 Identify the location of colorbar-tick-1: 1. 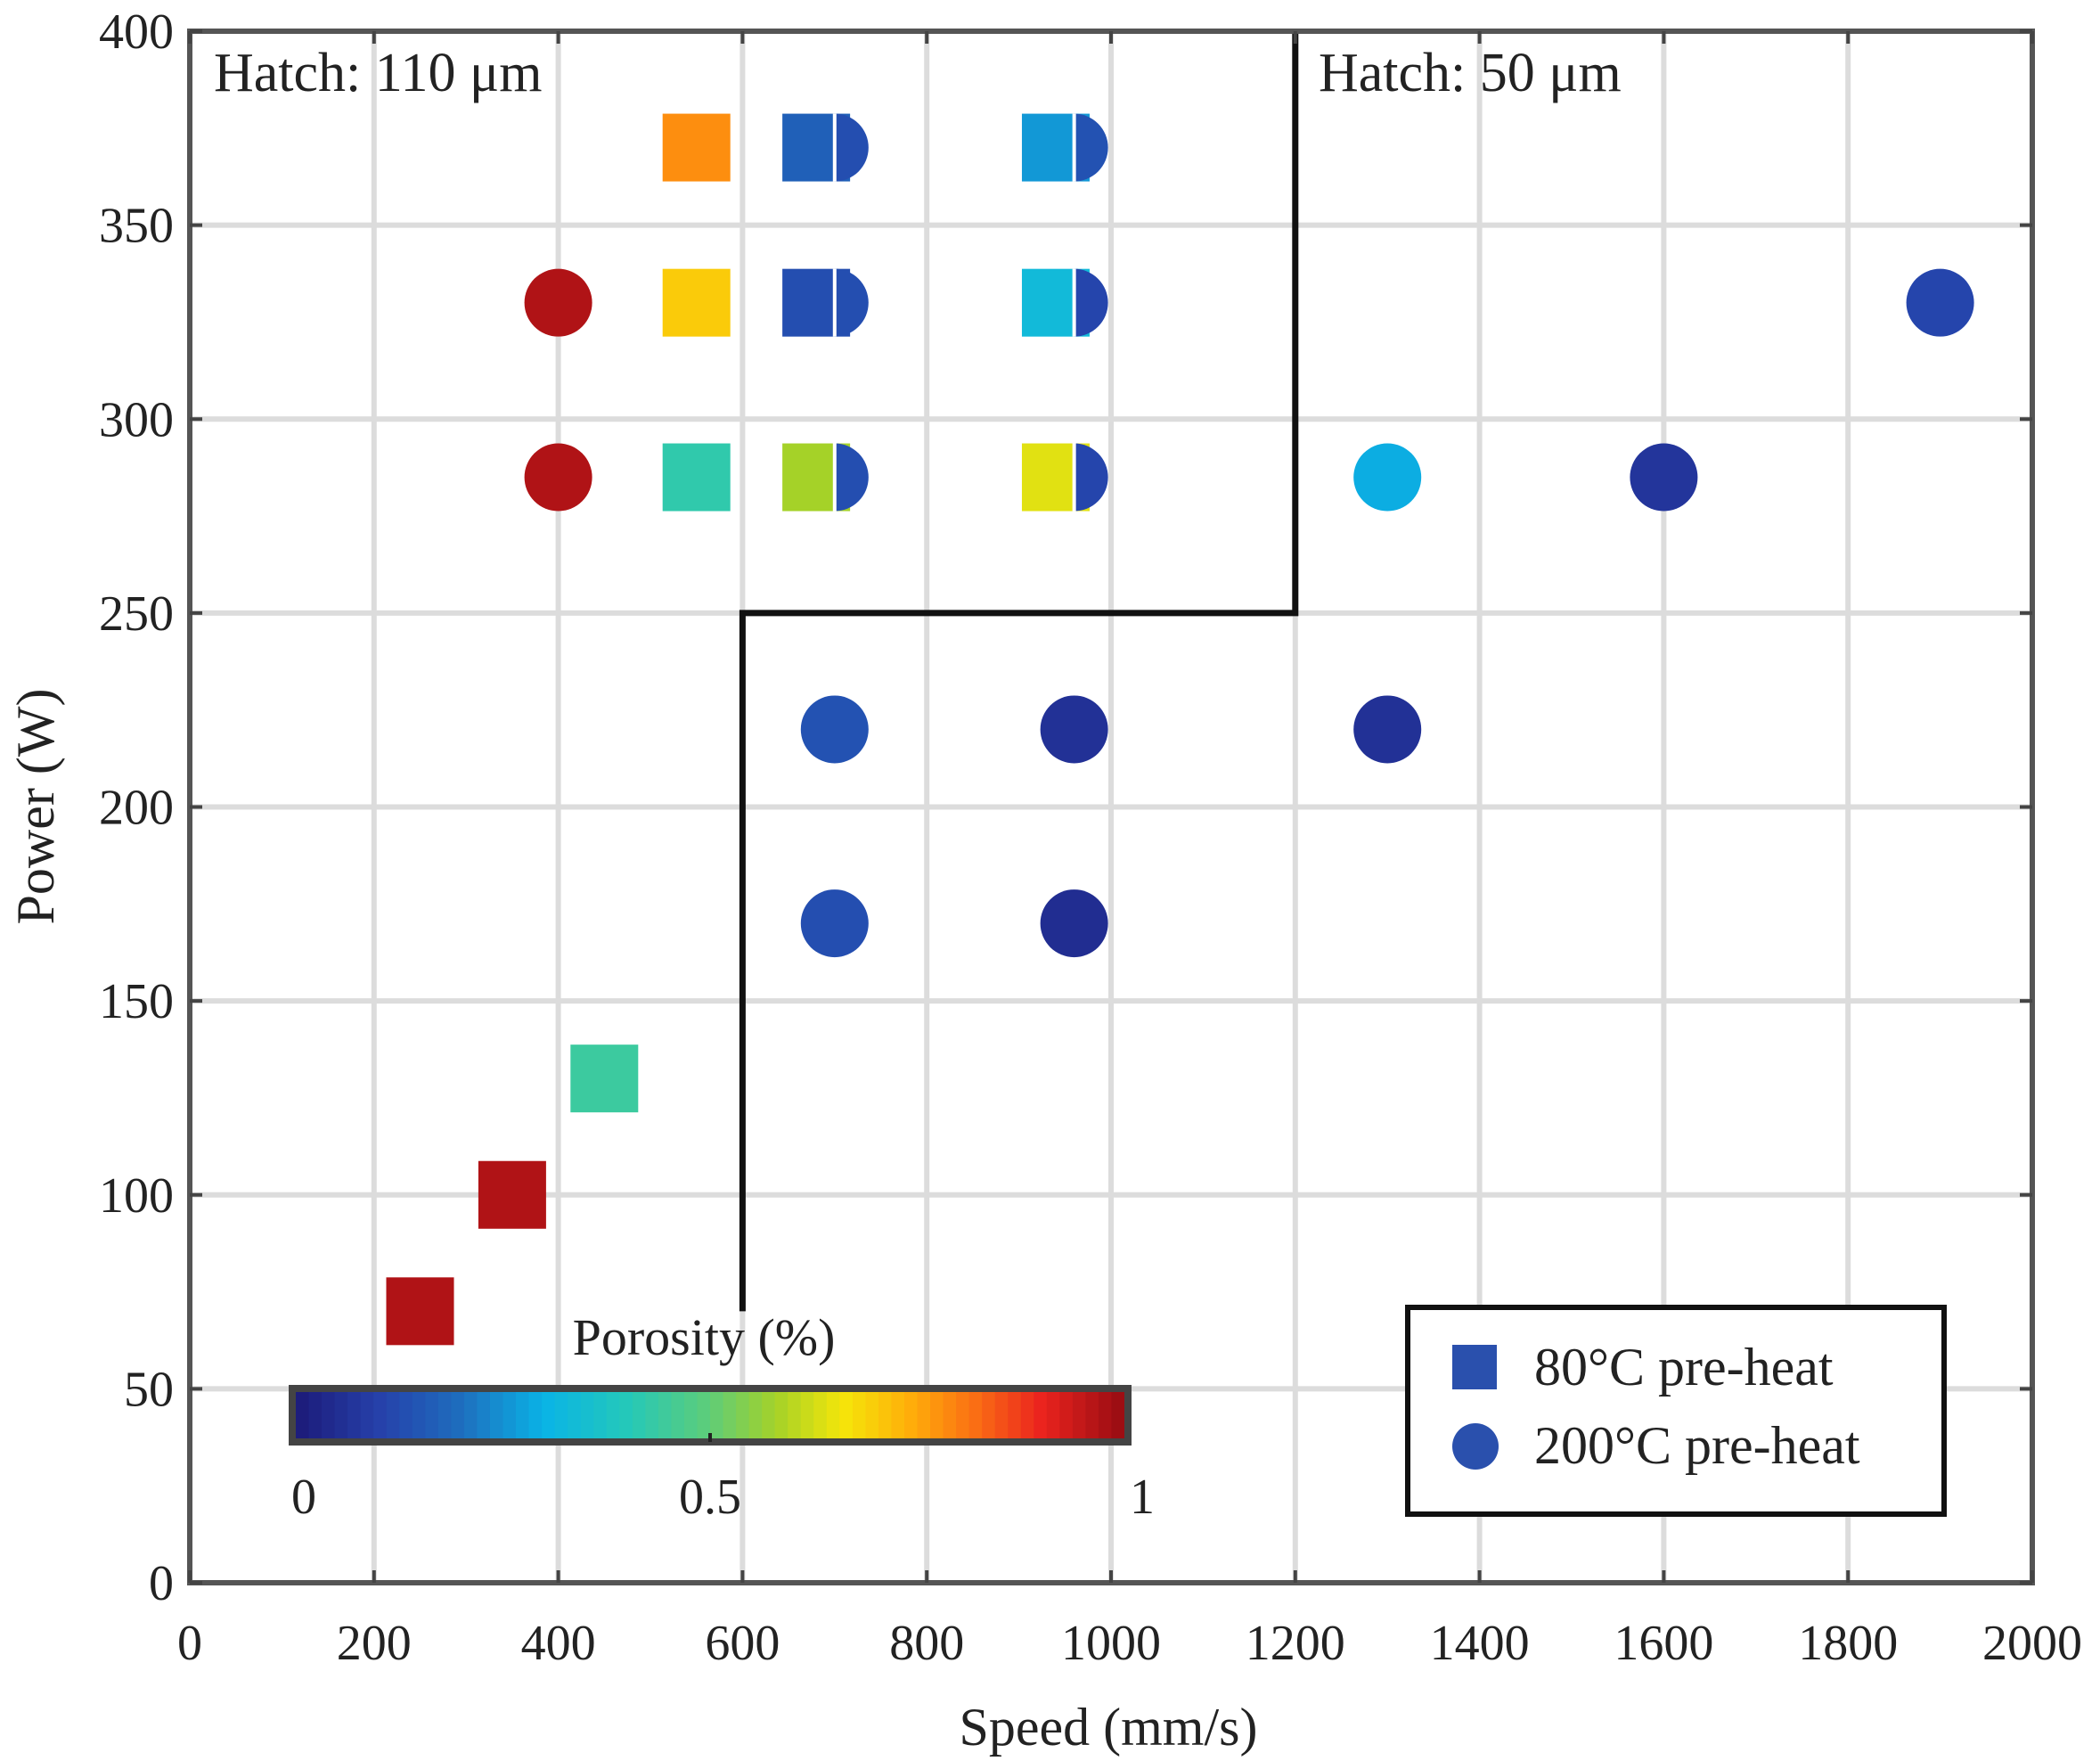
(1143, 1497).